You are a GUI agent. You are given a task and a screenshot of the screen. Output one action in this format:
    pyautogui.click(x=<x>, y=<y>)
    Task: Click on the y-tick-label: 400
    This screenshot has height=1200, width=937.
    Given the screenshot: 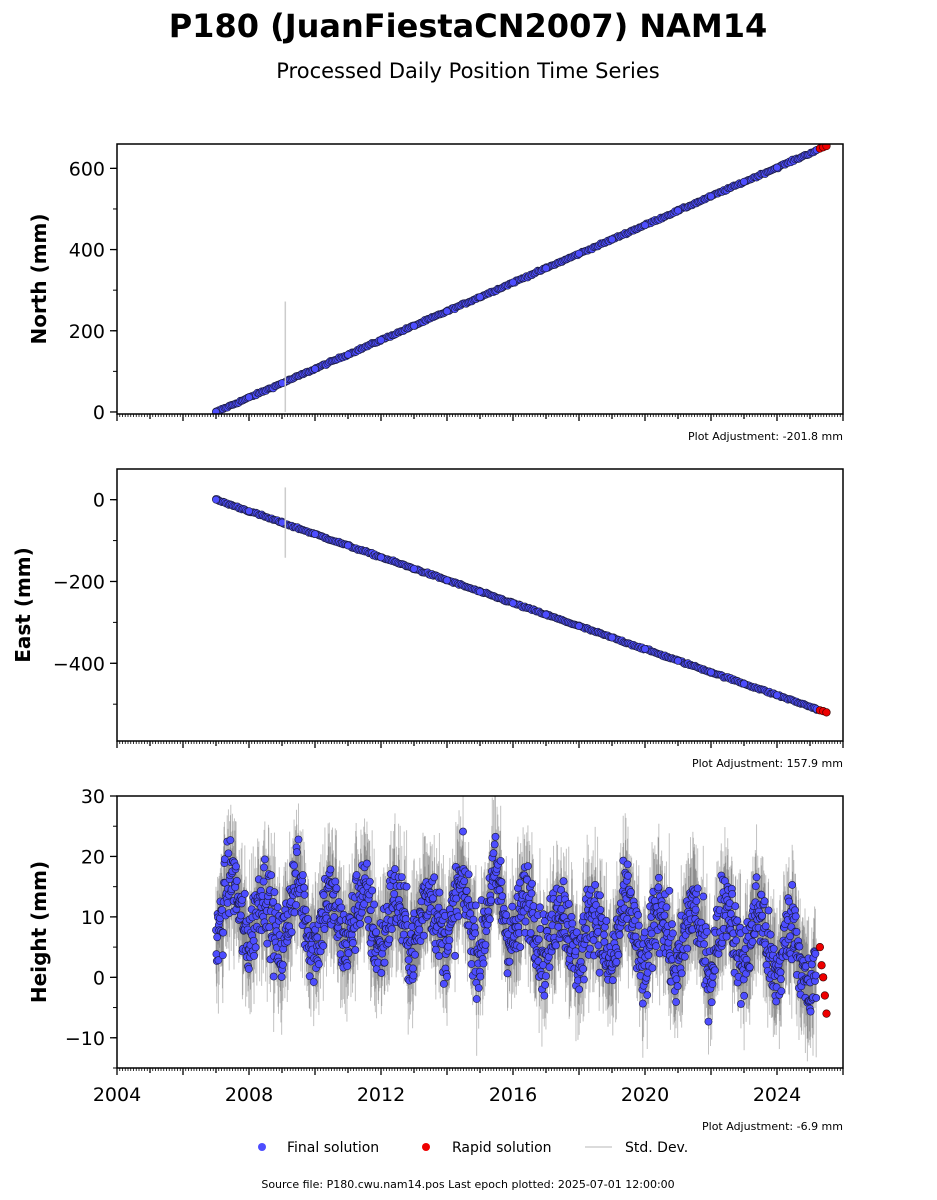 What is the action you would take?
    pyautogui.click(x=87, y=251)
    